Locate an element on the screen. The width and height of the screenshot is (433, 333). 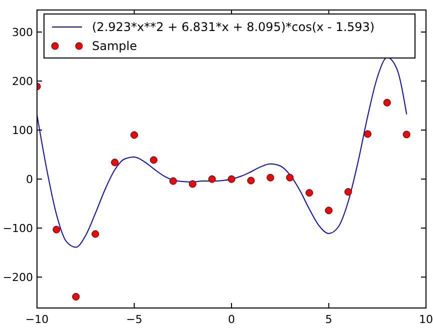
y-tick-label: 300 is located at coordinates (22, 33).